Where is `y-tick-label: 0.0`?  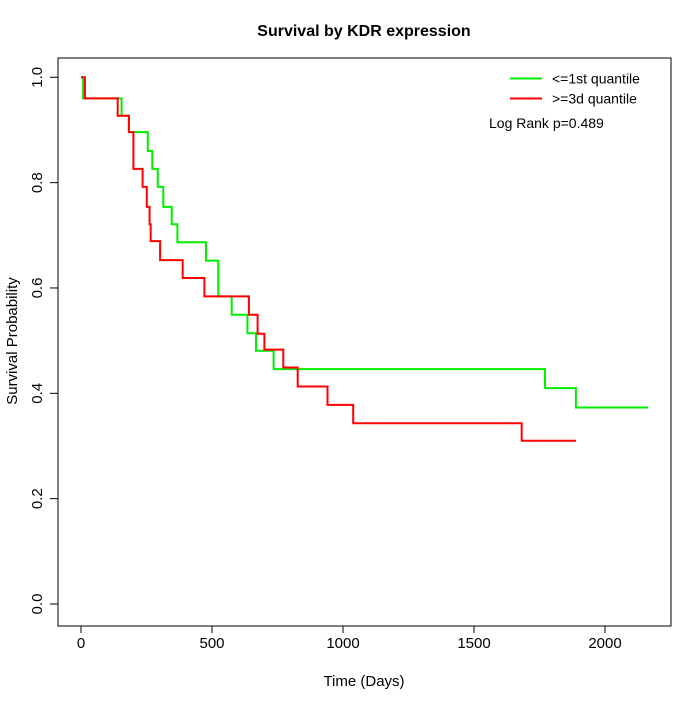 y-tick-label: 0.0 is located at coordinates (37, 604).